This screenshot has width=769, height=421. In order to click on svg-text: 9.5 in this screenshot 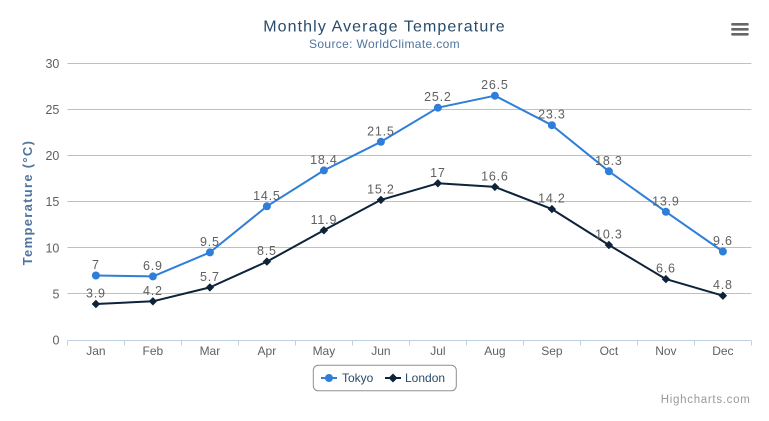, I will do `click(210, 242)`.